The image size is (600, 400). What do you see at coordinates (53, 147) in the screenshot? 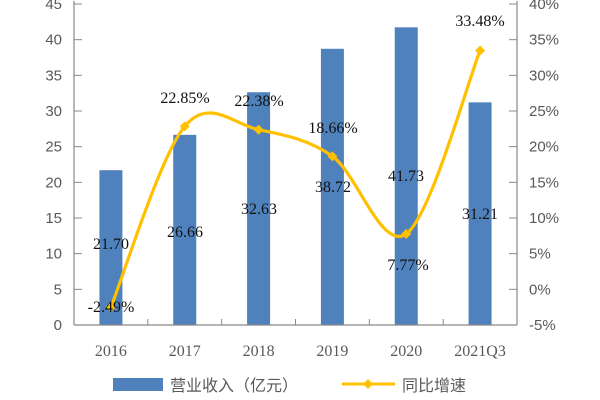
I see `left-tick-label: 25` at bounding box center [53, 147].